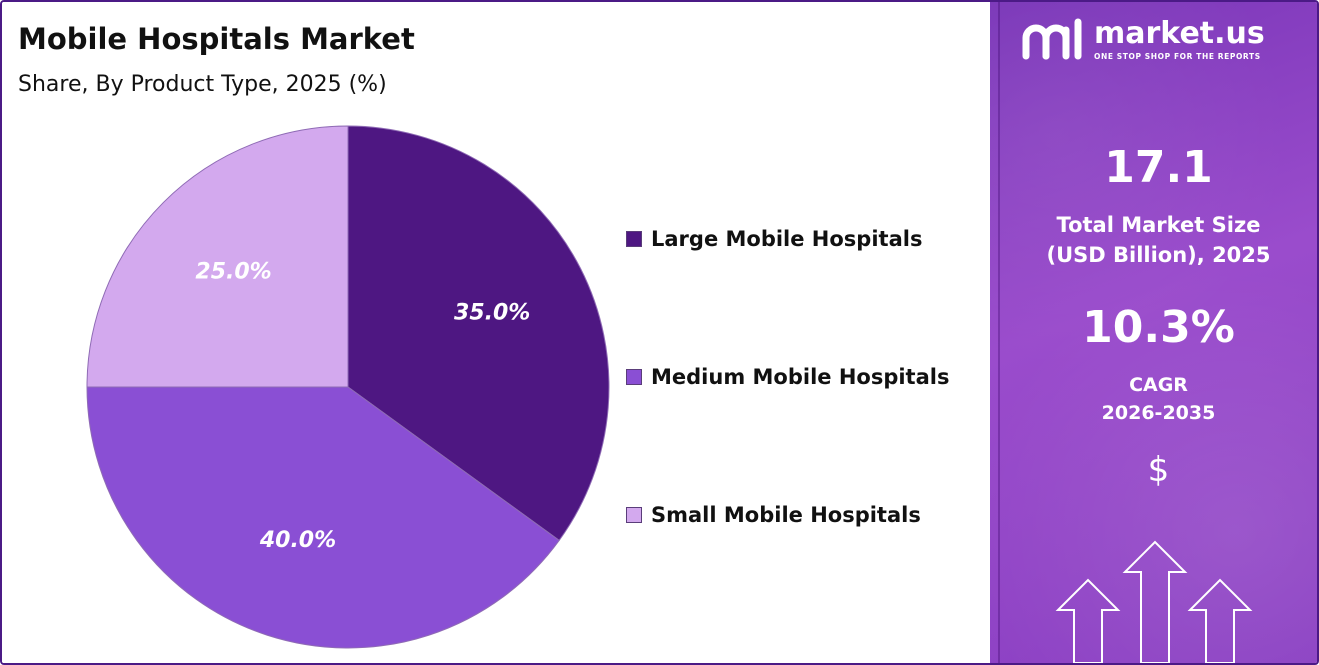 Image resolution: width=1319 pixels, height=665 pixels. I want to click on pie-slice-large-mobile-hospitals, so click(478, 333).